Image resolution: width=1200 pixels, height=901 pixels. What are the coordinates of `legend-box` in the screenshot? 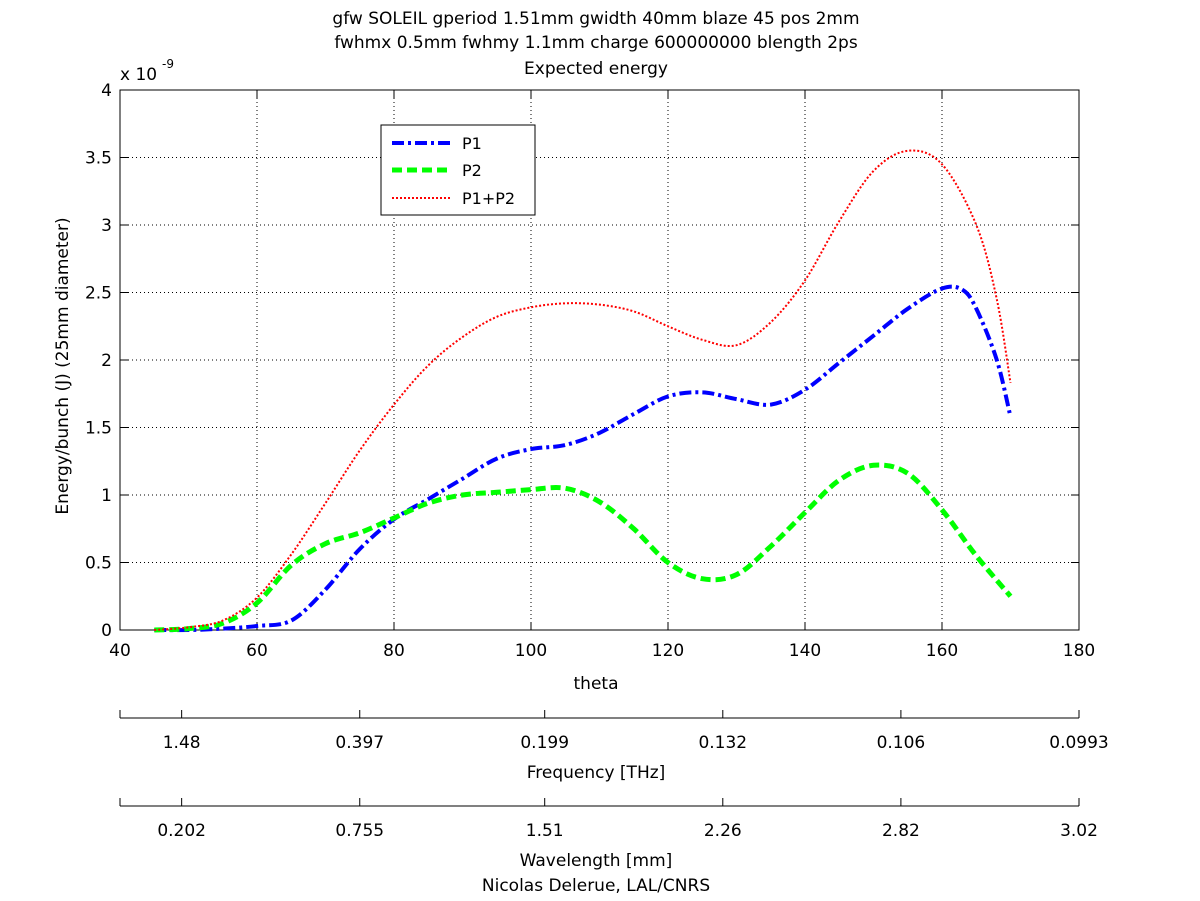 It's located at (458, 170).